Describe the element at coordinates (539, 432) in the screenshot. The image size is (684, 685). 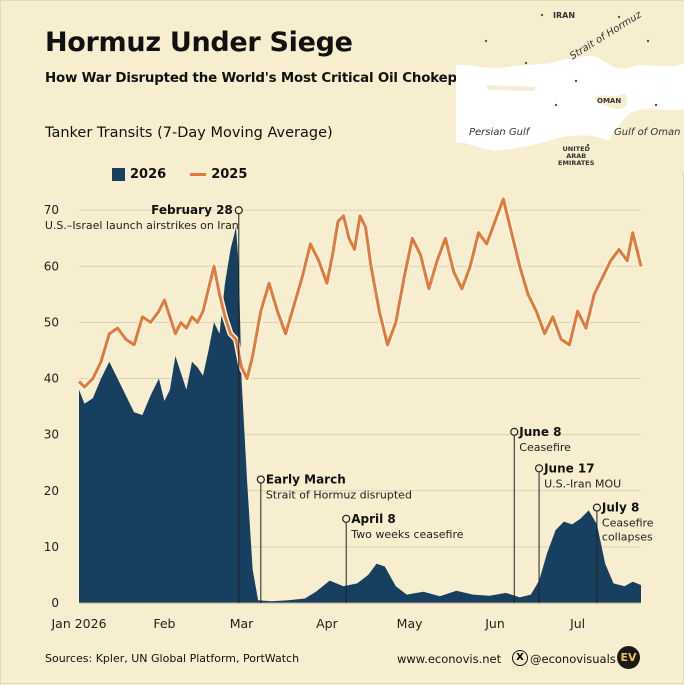
I see `annotation-title: June 8` at that location.